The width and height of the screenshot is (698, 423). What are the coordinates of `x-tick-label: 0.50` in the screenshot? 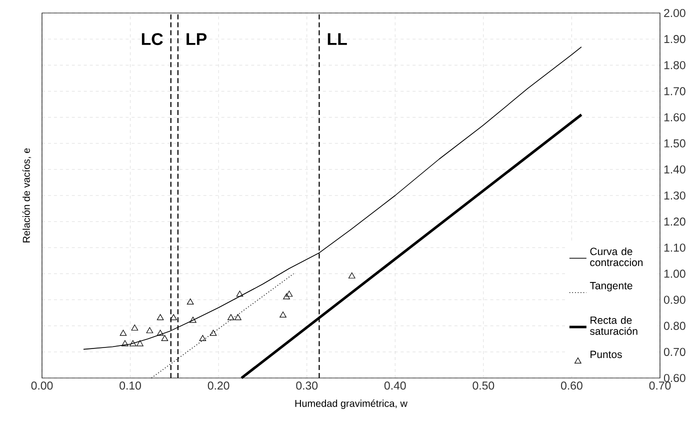 It's located at (483, 386).